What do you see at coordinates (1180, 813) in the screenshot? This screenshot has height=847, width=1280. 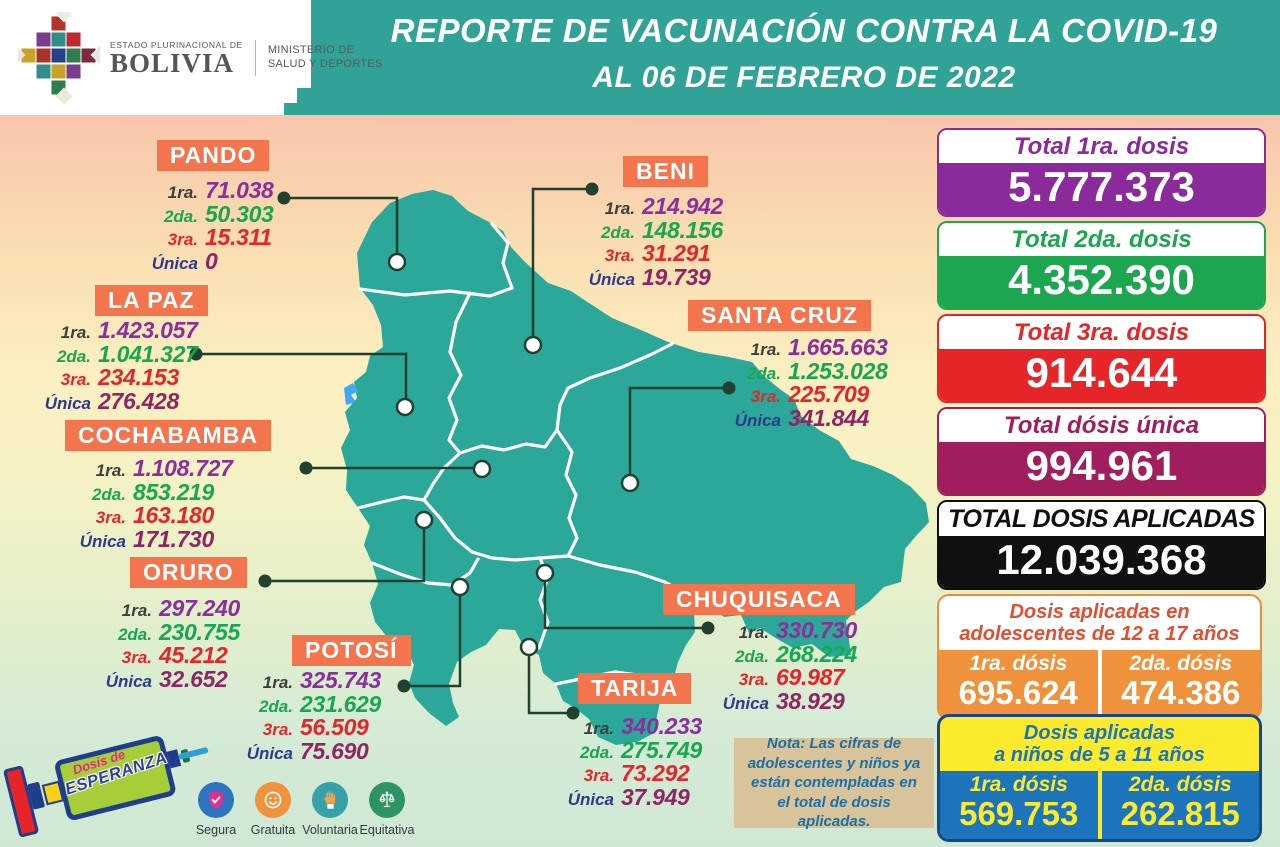 I see `cell-value: 262.815` at bounding box center [1180, 813].